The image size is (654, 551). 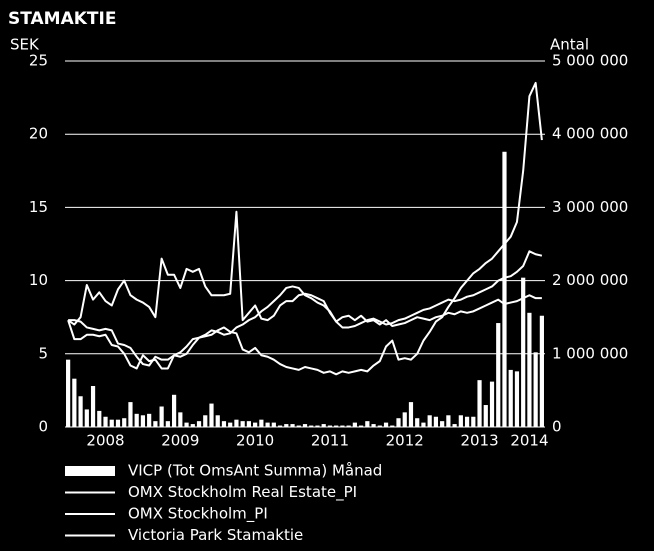 What do you see at coordinates (180, 441) in the screenshot?
I see `x-tick-label: 2009` at bounding box center [180, 441].